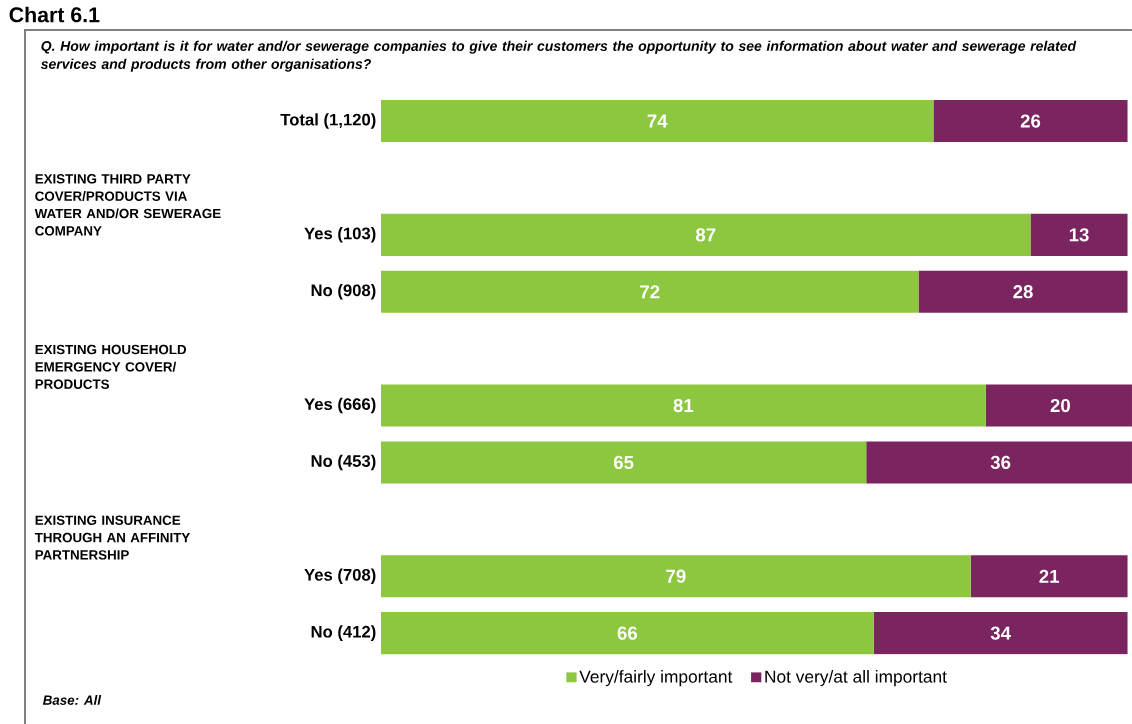 The height and width of the screenshot is (724, 1132). What do you see at coordinates (558, 56) in the screenshot?
I see `chart-subtitle: Q. How important is it for water and/or sewerage companies to give their customers the opportunity to see information about water and sewerage related services and products from other organisations?` at bounding box center [558, 56].